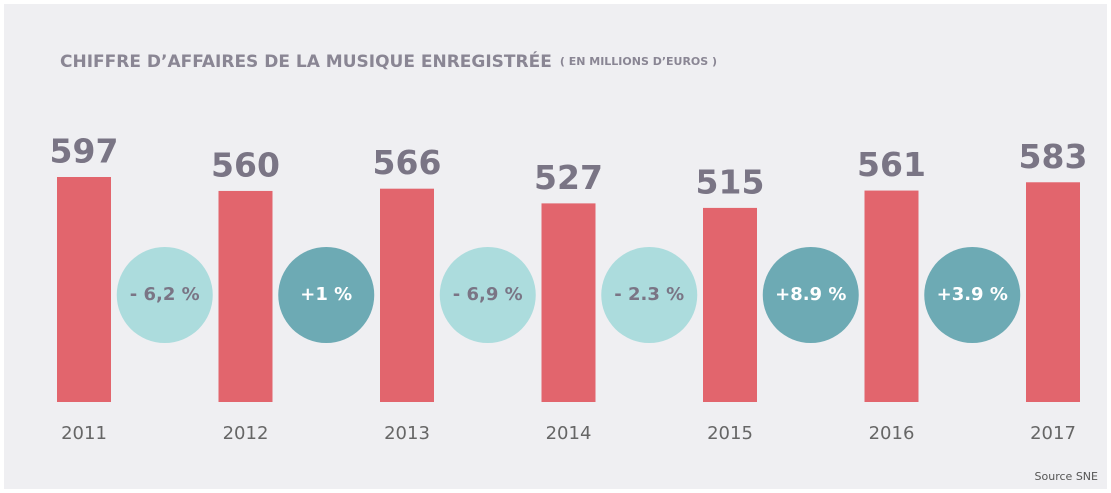 Image resolution: width=1111 pixels, height=493 pixels. What do you see at coordinates (407, 433) in the screenshot?
I see `x-tick-label: 2013` at bounding box center [407, 433].